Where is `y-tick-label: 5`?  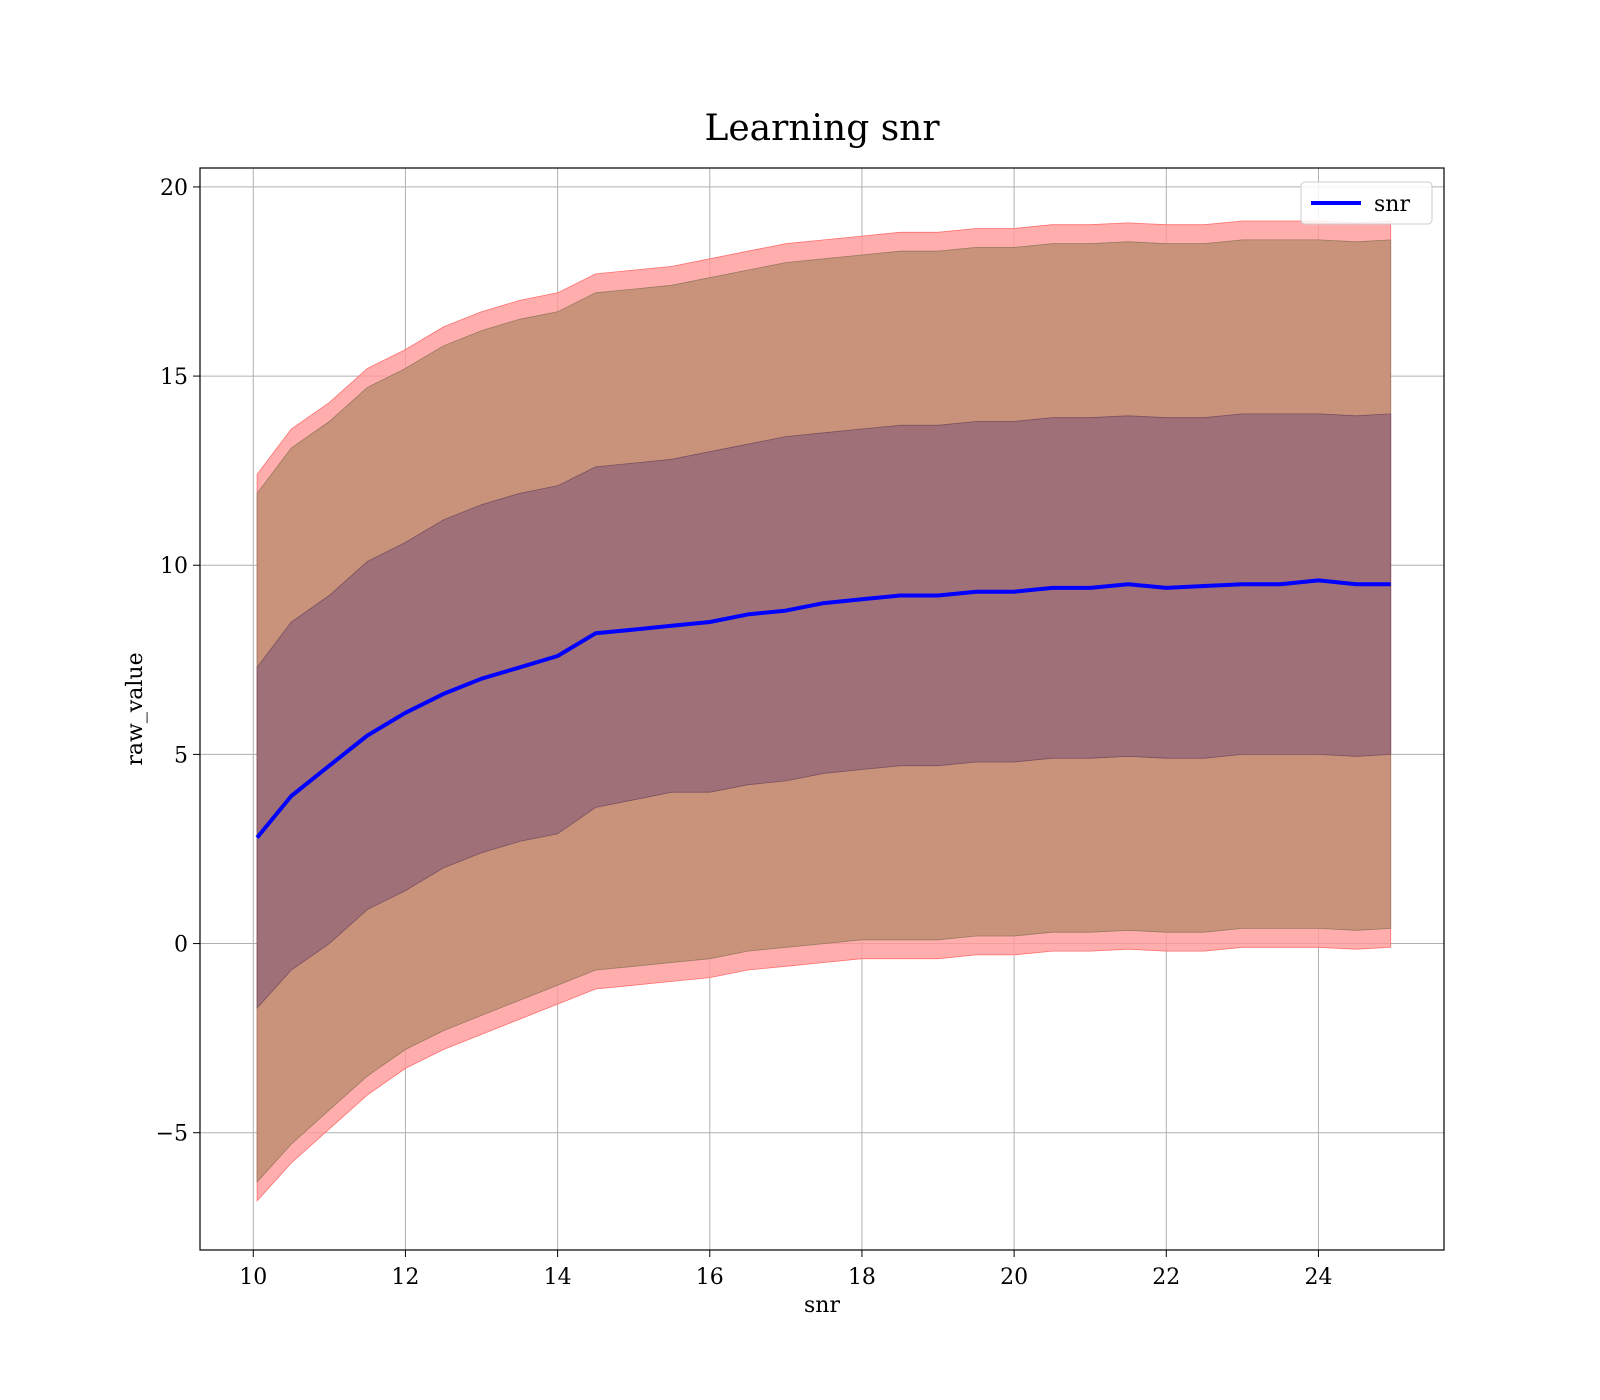 y-tick-label: 5 is located at coordinates (181, 755).